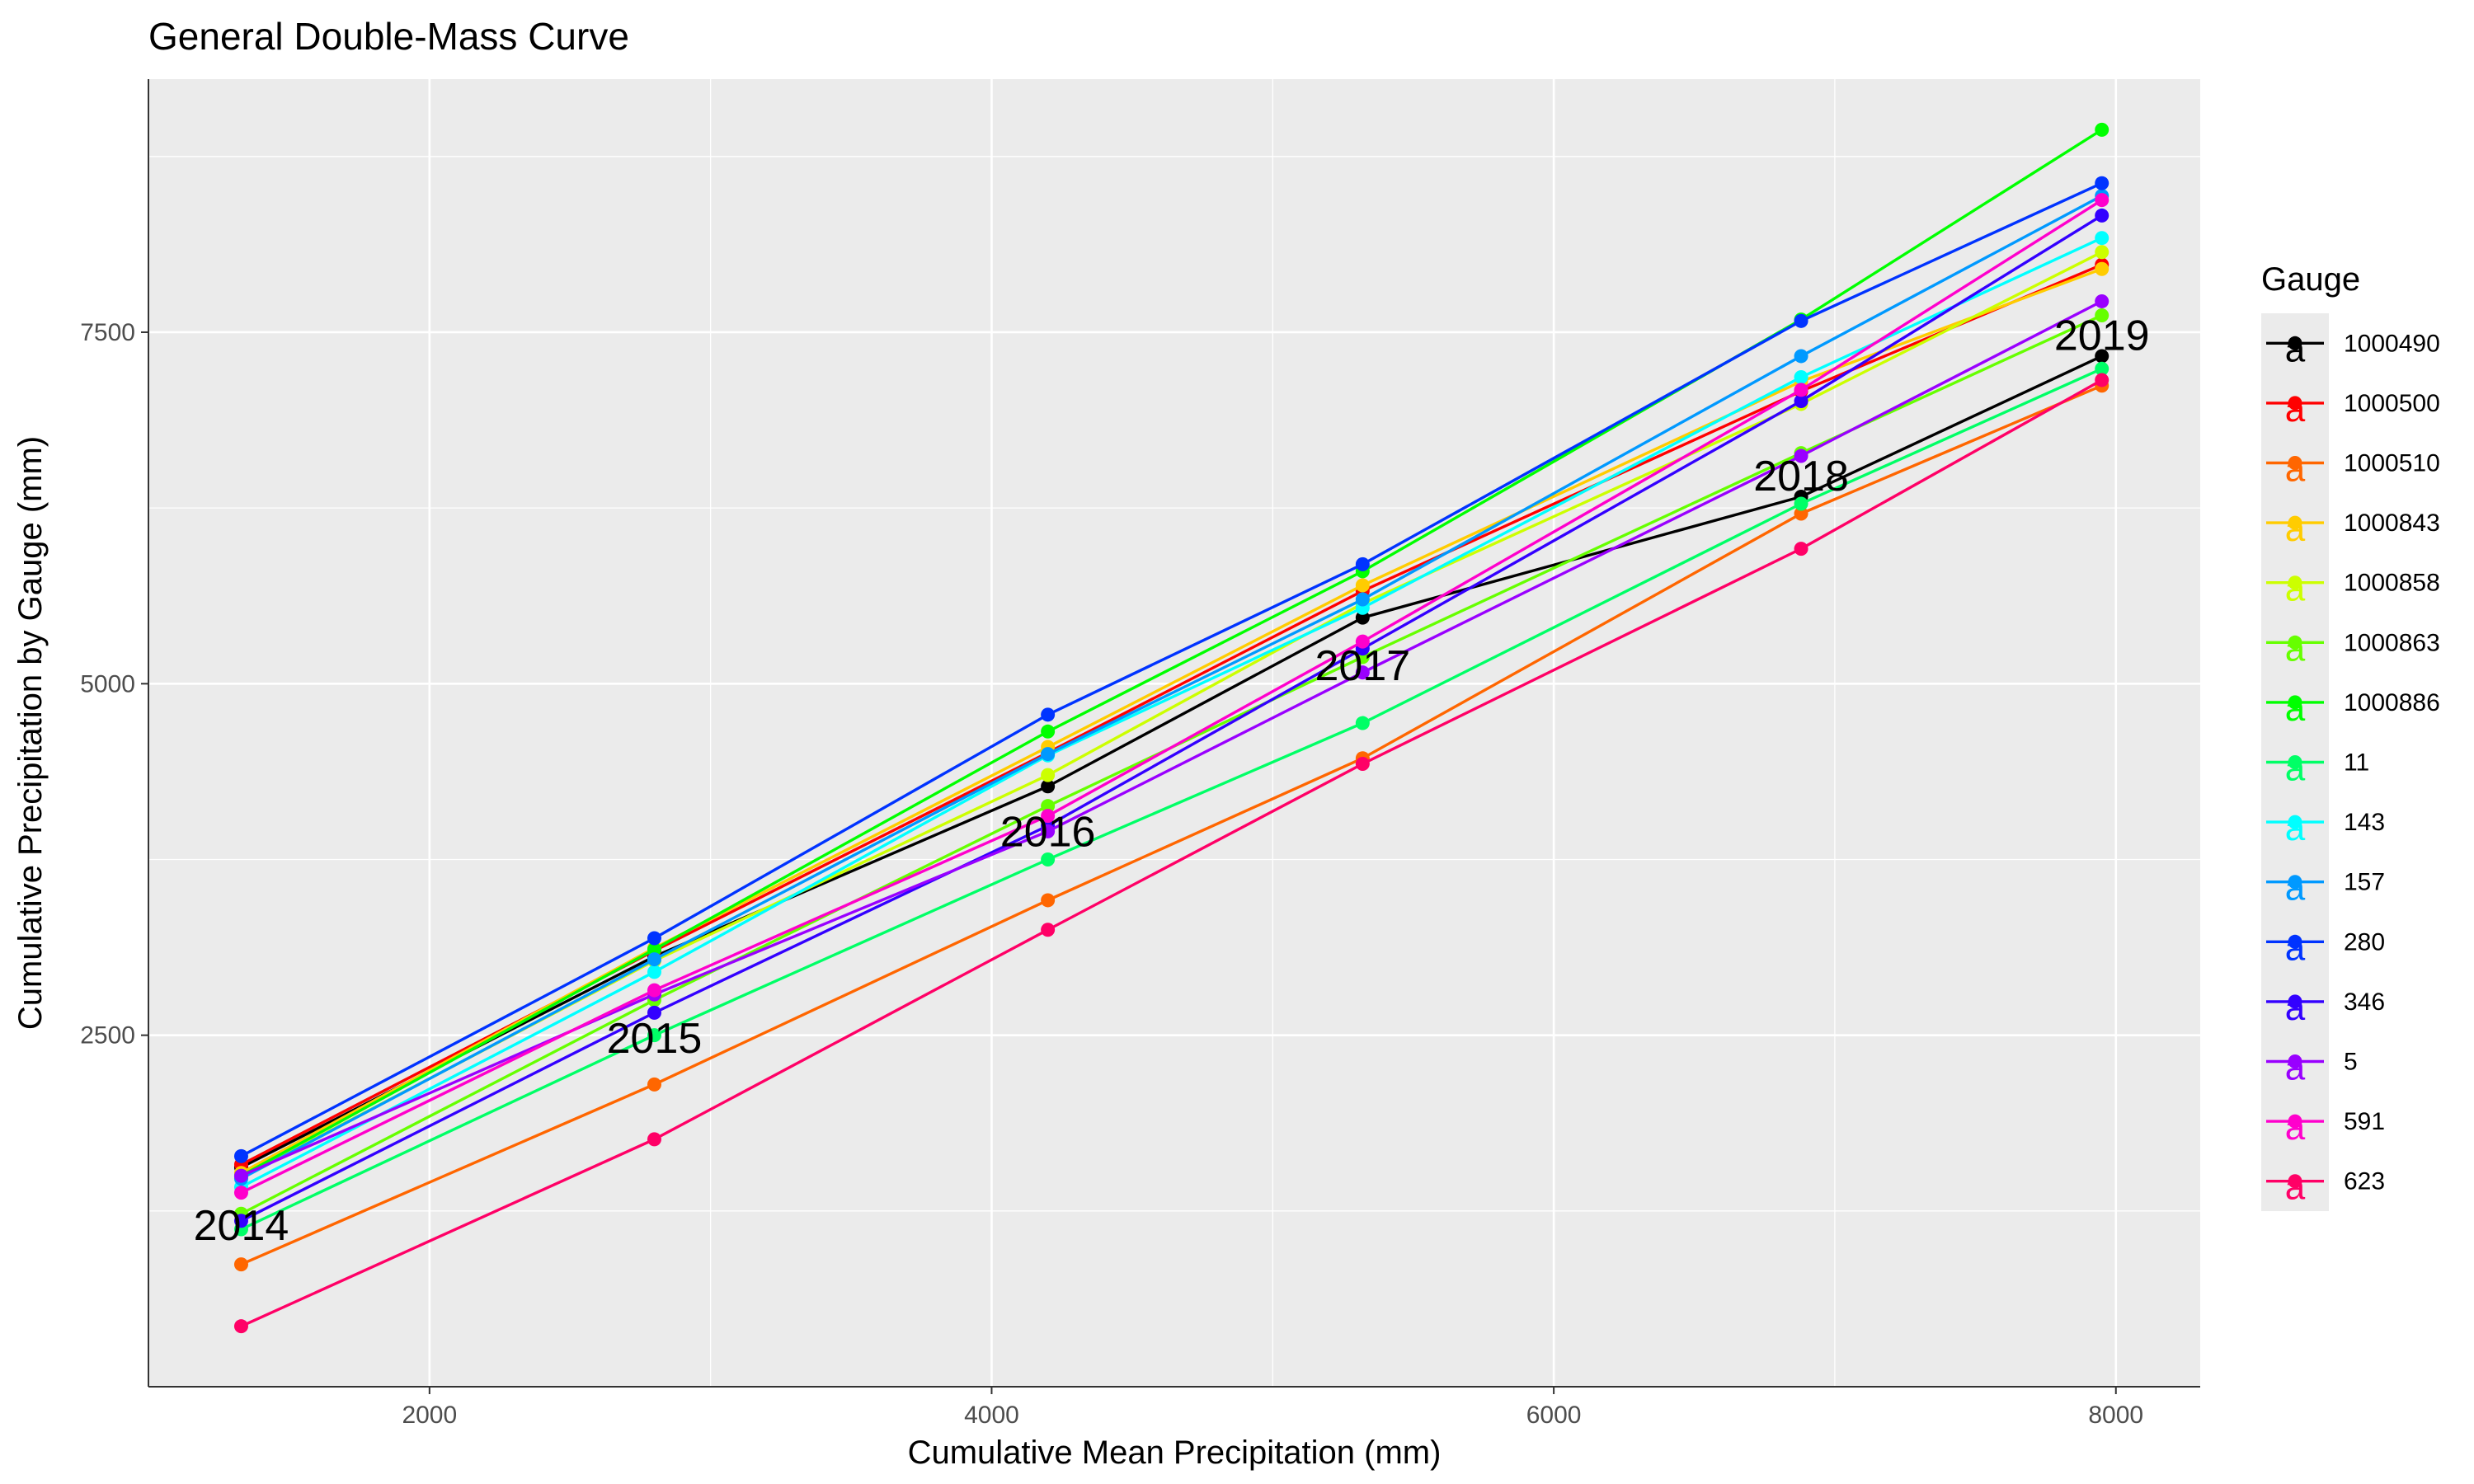  What do you see at coordinates (655, 1039) in the screenshot?
I see `year-label: 2015` at bounding box center [655, 1039].